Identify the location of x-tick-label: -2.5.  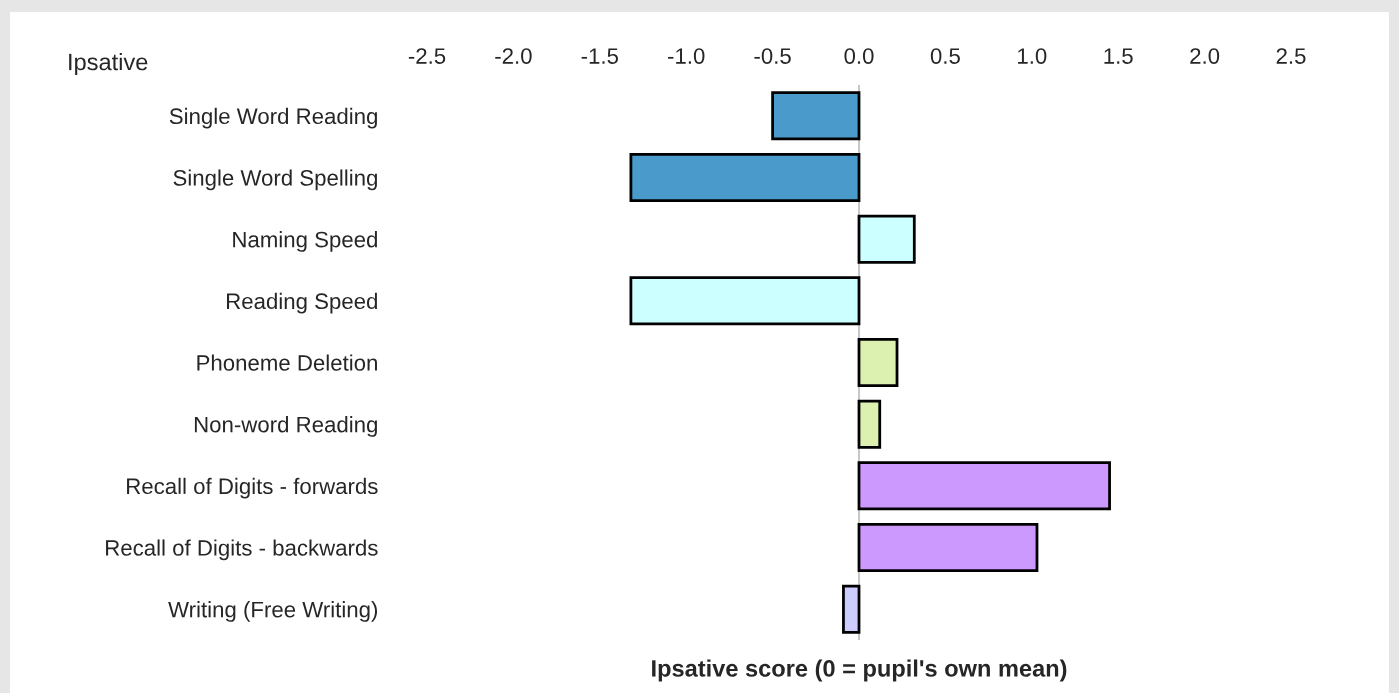
(427, 56).